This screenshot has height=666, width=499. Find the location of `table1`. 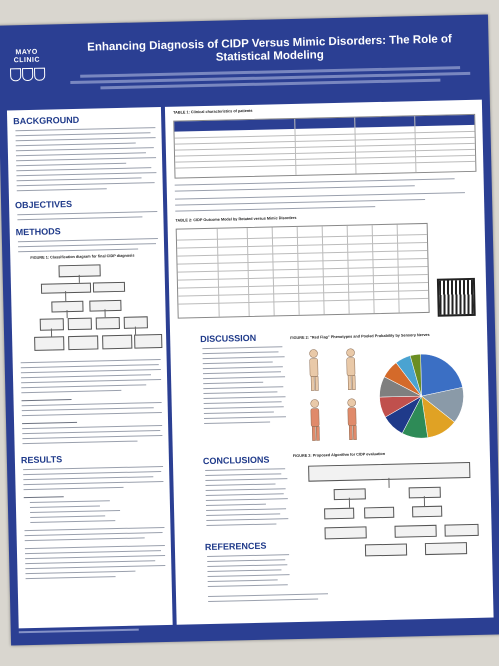

table1 is located at coordinates (325, 146).